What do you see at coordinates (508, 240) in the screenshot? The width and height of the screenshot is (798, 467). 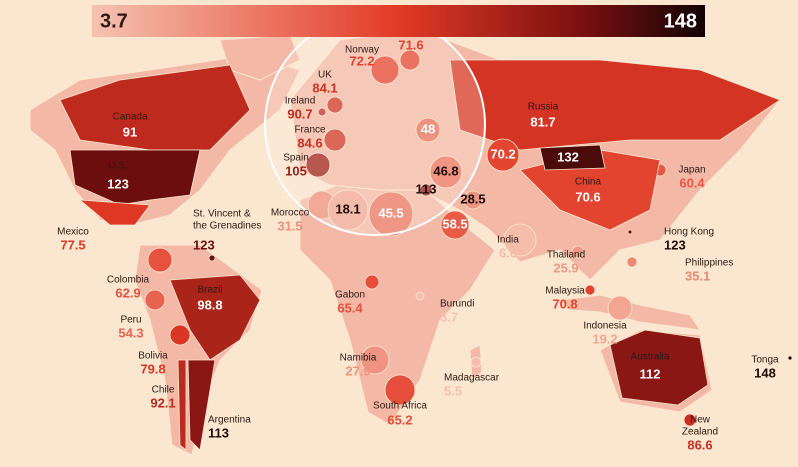 I see `country-name: India` at bounding box center [508, 240].